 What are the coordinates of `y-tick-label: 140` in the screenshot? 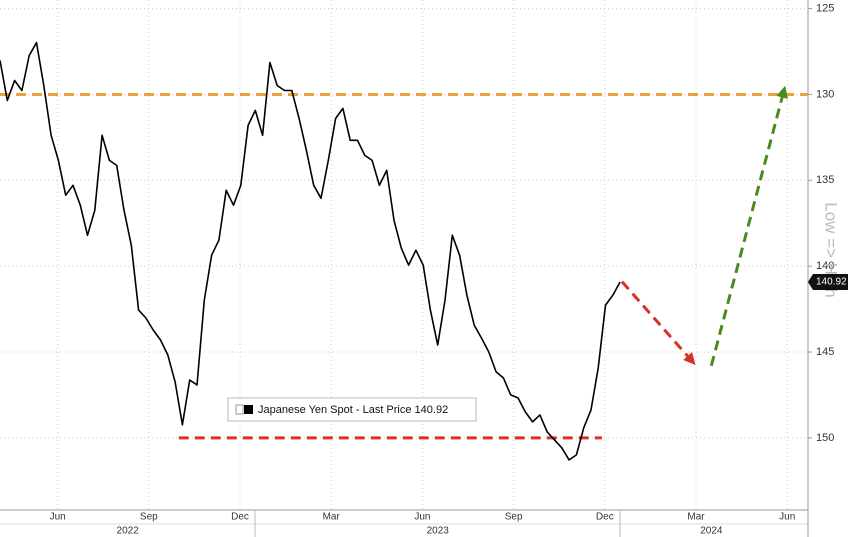 It's located at (825, 266).